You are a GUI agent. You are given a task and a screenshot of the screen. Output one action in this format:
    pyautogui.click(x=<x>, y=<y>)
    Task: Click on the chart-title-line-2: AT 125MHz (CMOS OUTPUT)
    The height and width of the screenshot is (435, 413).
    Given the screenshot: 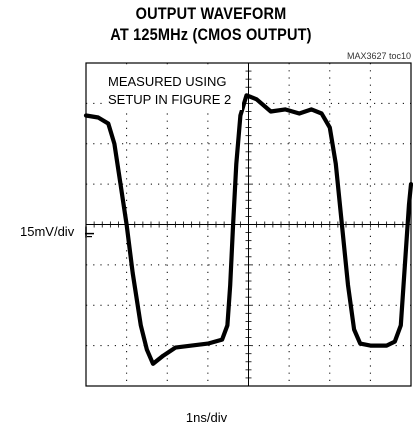 What is the action you would take?
    pyautogui.click(x=211, y=35)
    